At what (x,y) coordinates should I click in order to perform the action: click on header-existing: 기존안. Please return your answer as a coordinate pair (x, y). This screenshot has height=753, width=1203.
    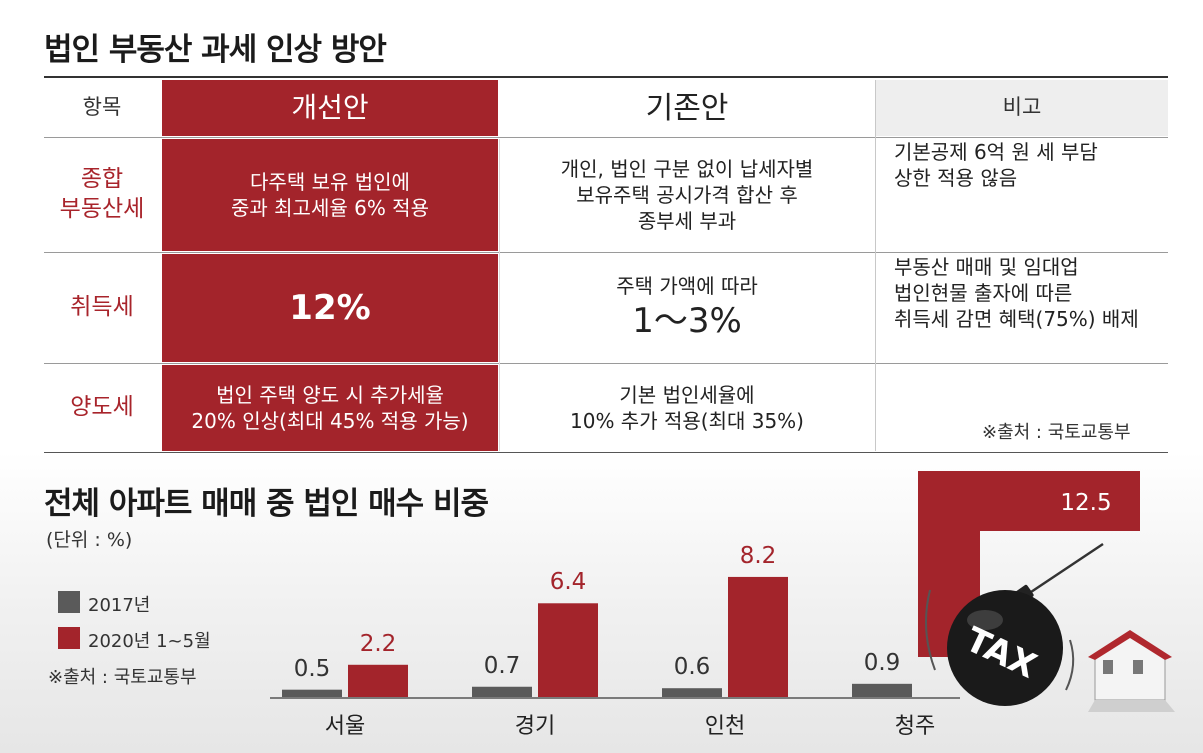
    Looking at the image, I should click on (687, 108).